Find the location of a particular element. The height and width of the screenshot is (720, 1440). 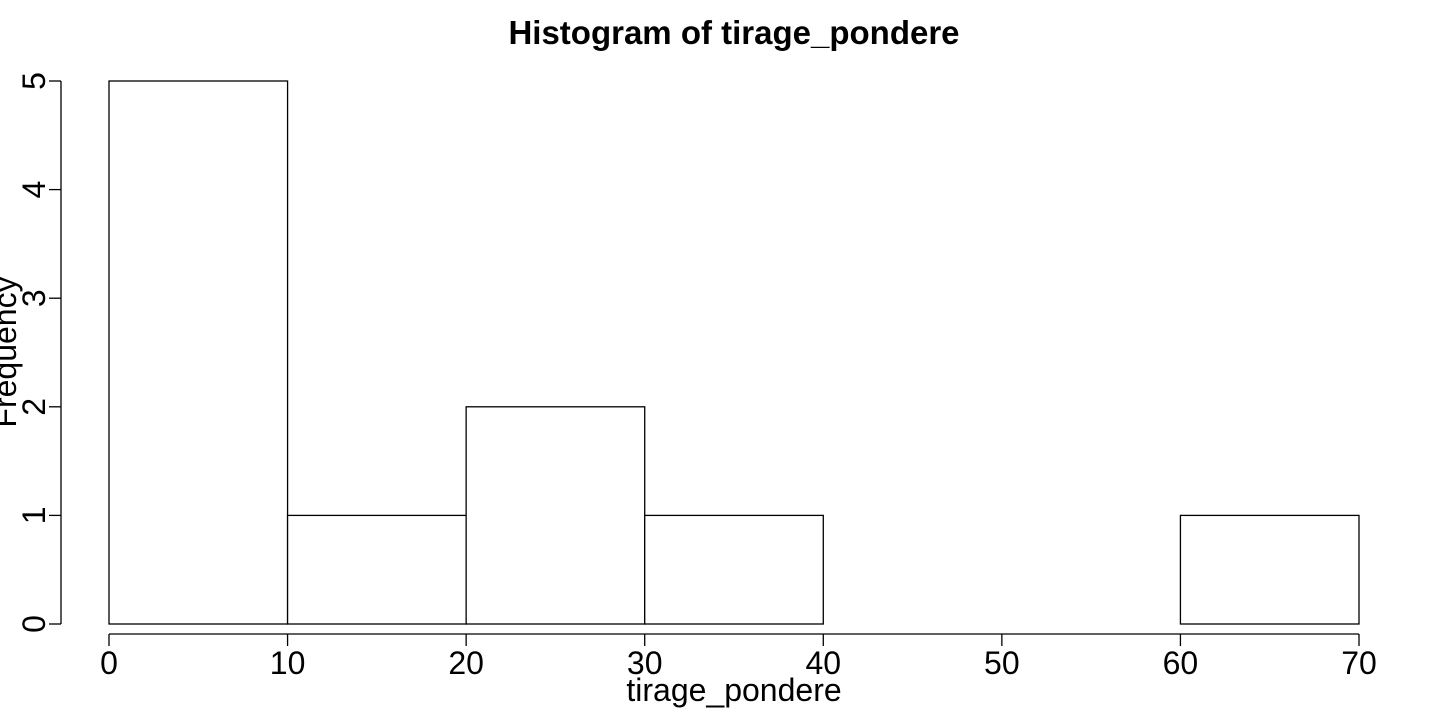

chart-title: Histogram of tirage_pondere is located at coordinates (733, 32).